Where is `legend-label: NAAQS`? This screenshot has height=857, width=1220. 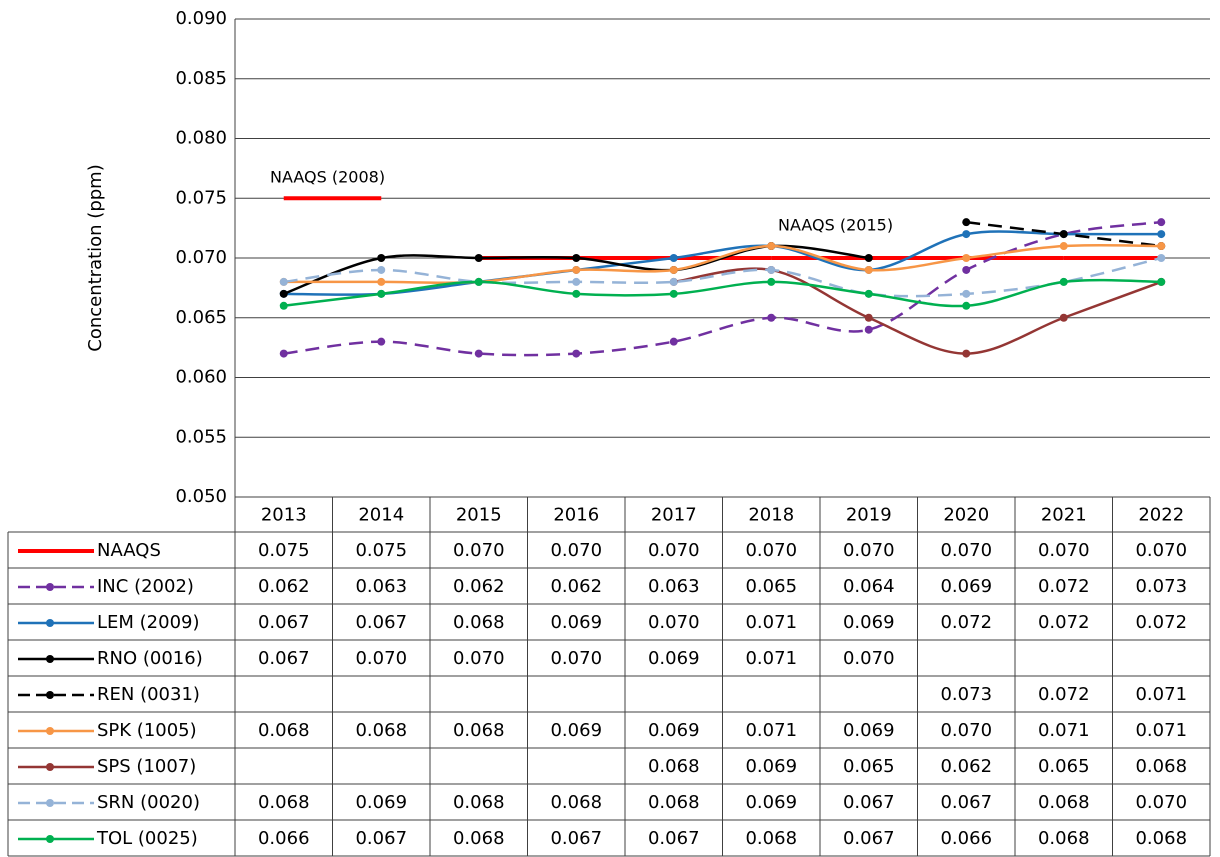
legend-label: NAAQS is located at coordinates (129, 550).